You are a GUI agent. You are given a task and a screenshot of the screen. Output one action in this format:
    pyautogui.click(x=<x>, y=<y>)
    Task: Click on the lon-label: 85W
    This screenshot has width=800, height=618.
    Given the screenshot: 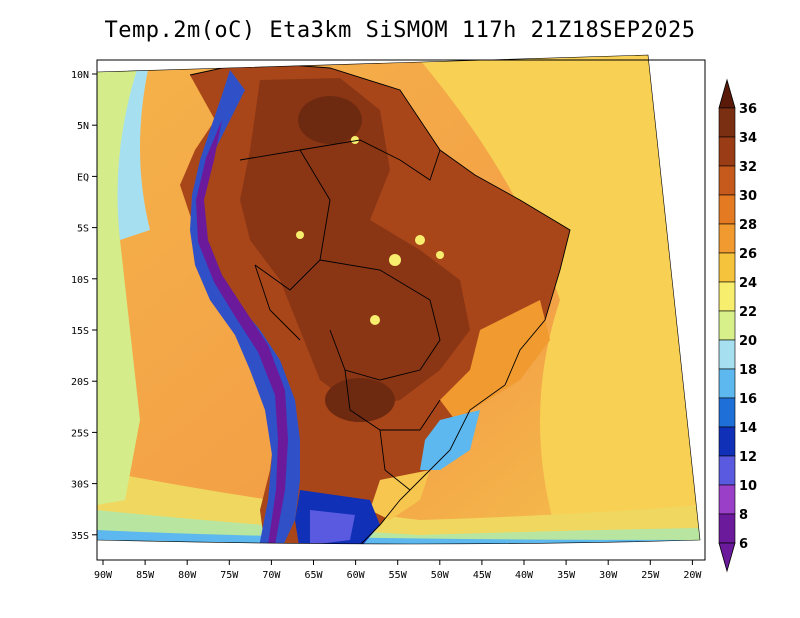 What is the action you would take?
    pyautogui.click(x=145, y=575)
    